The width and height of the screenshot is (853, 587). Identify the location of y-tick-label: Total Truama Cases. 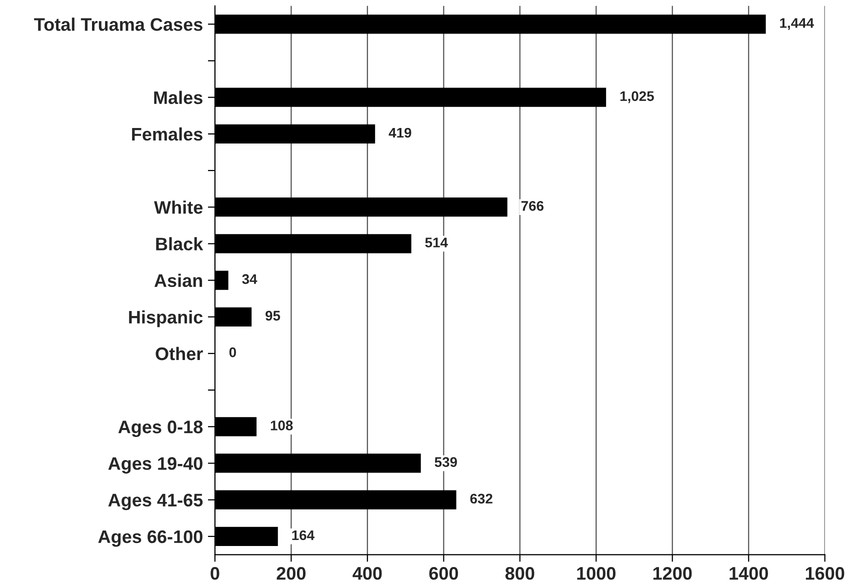
(118, 24).